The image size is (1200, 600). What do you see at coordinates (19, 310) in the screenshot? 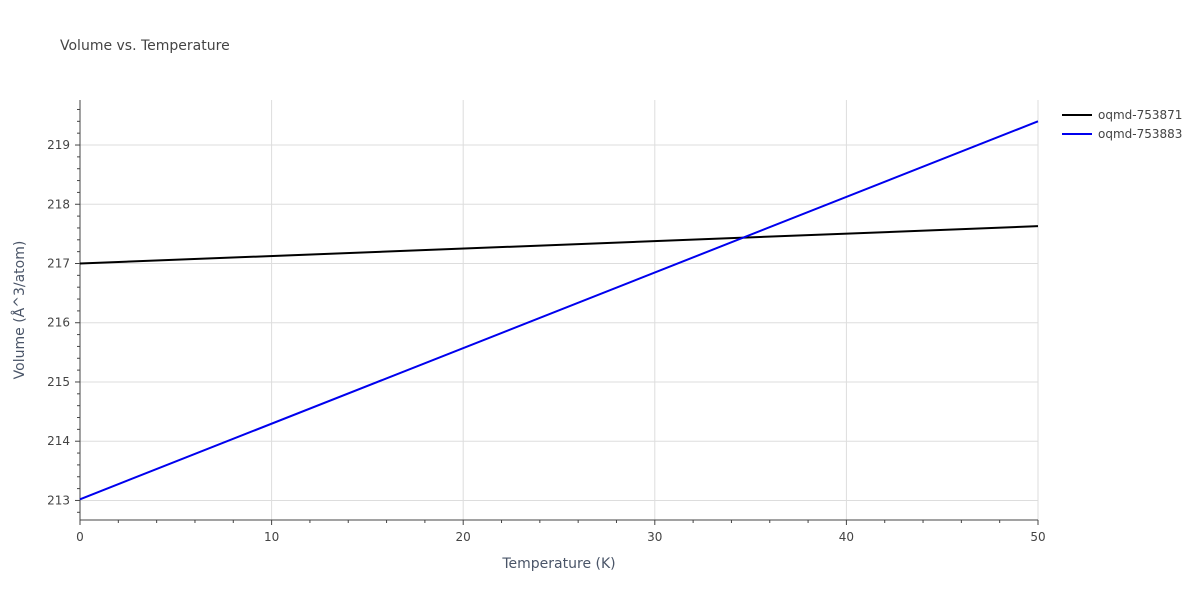
I see `y-axis-title: Volume (Å^3/atom)` at bounding box center [19, 310].